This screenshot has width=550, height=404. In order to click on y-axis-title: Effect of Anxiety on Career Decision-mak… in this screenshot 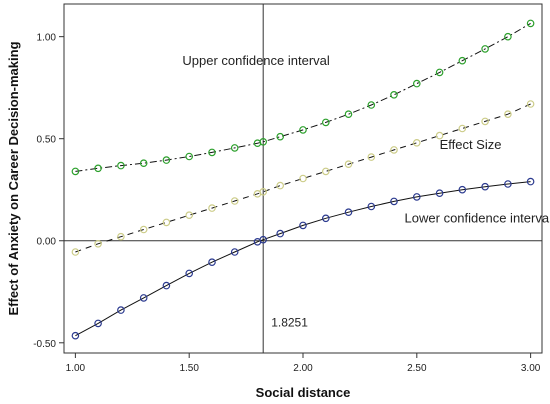, I will do `click(13, 178)`.